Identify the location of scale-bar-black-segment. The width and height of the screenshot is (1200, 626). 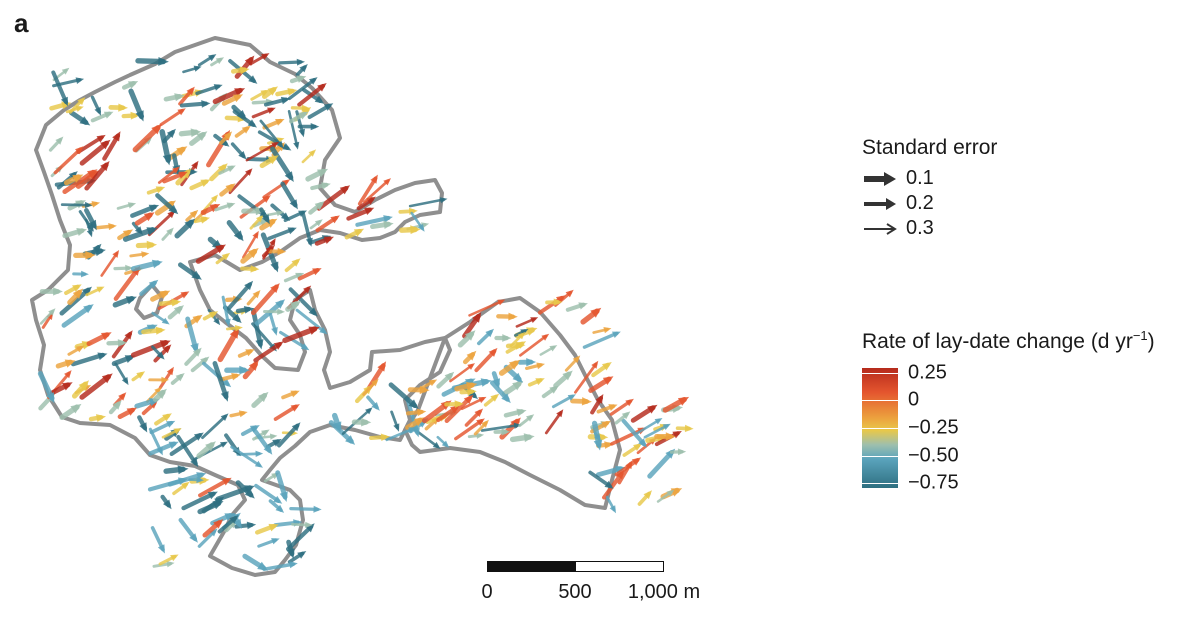
(531, 566).